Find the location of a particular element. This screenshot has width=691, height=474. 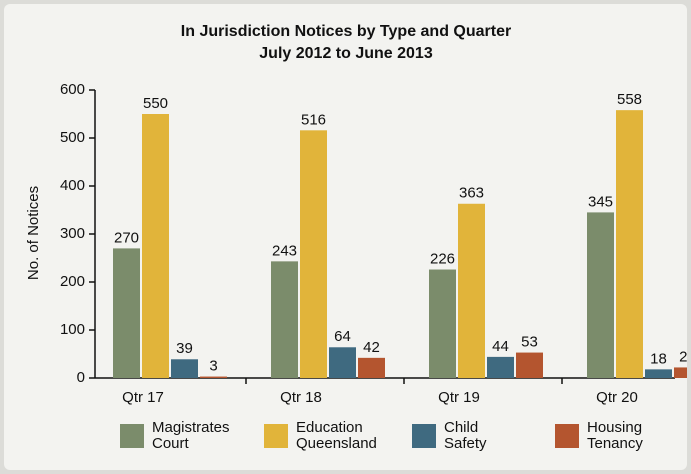

data-label: 363 is located at coordinates (471, 193).